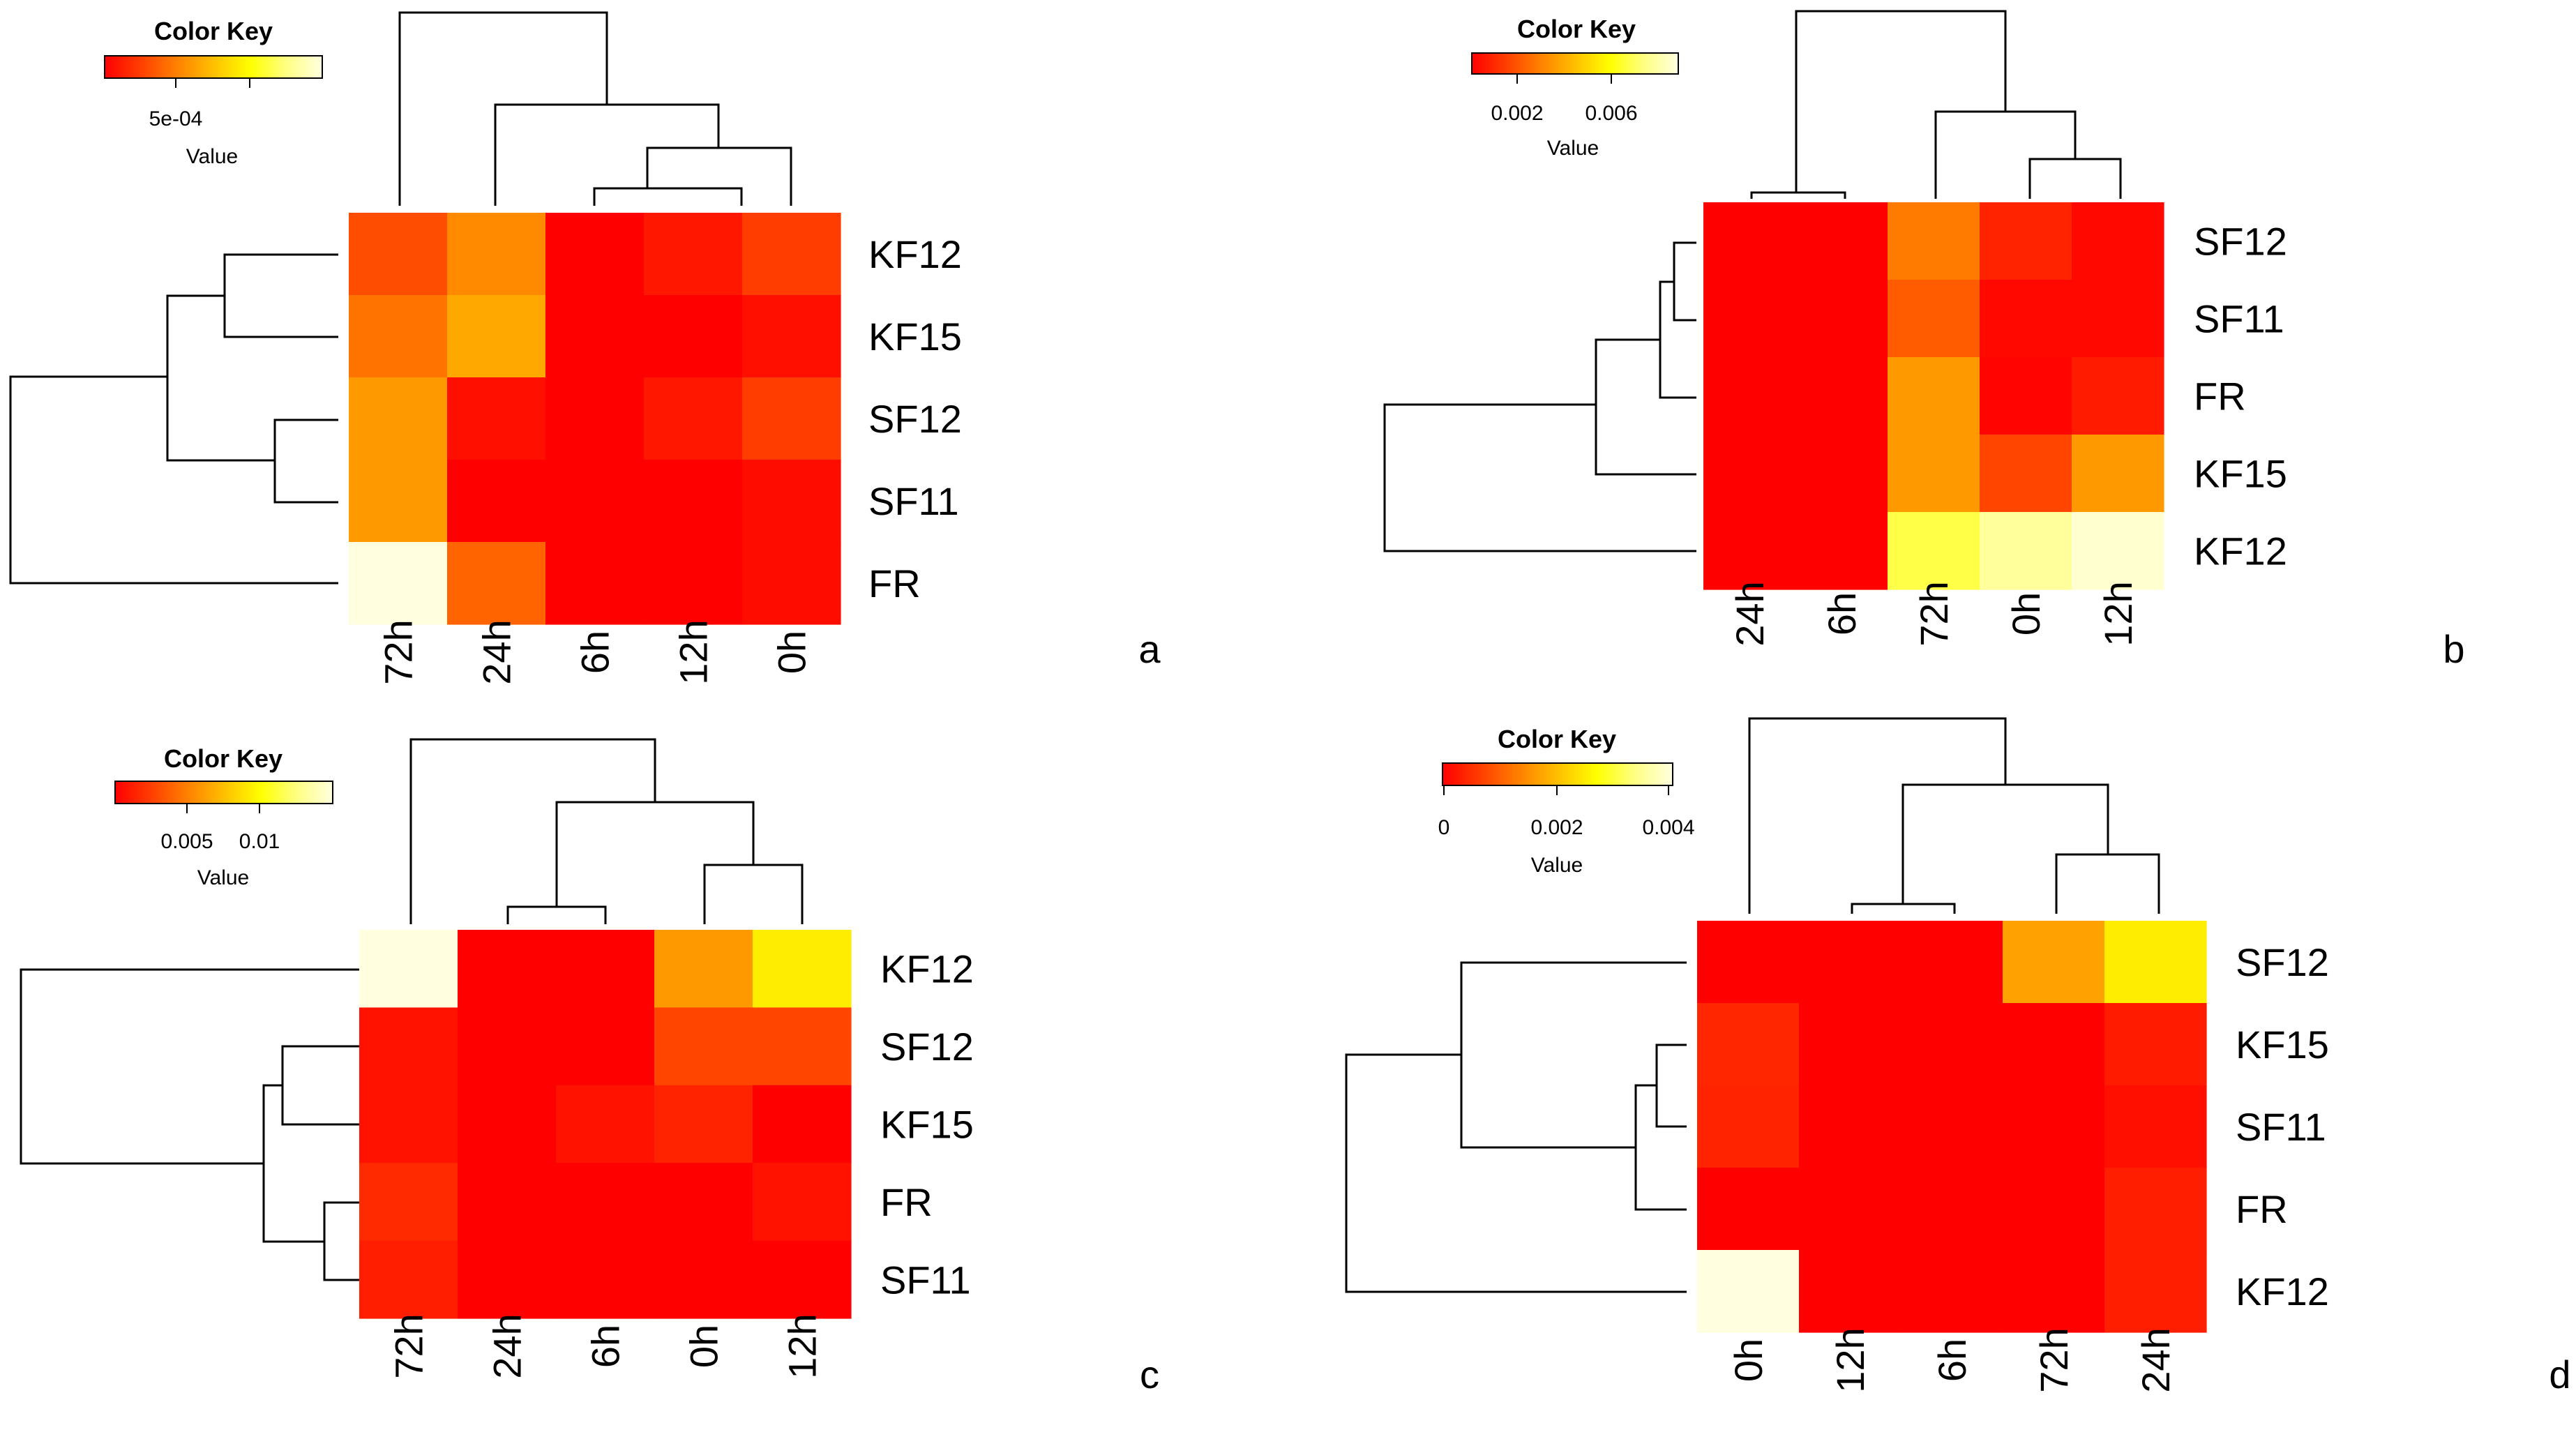 The width and height of the screenshot is (2576, 1439). What do you see at coordinates (496, 501) in the screenshot?
I see `heatmap-cell-a-SF11-24h` at bounding box center [496, 501].